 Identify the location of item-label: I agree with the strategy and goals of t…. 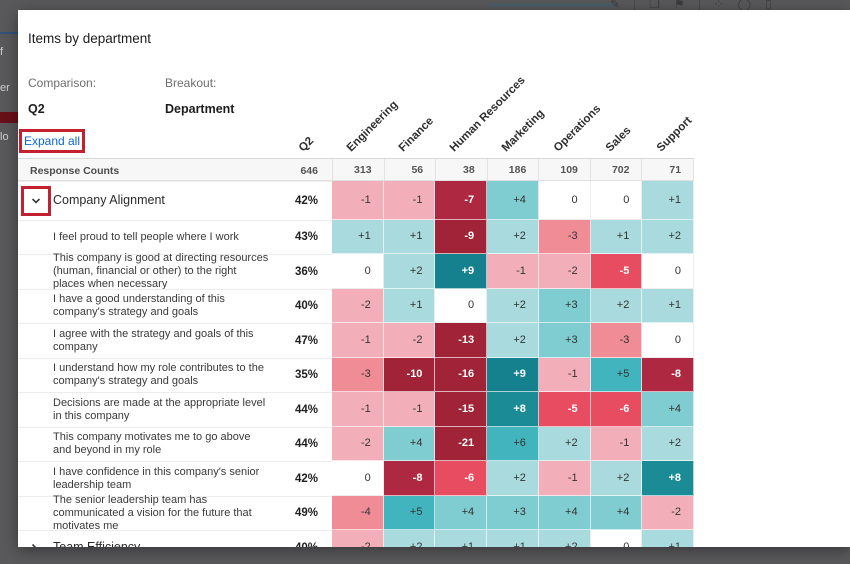
(153, 340).